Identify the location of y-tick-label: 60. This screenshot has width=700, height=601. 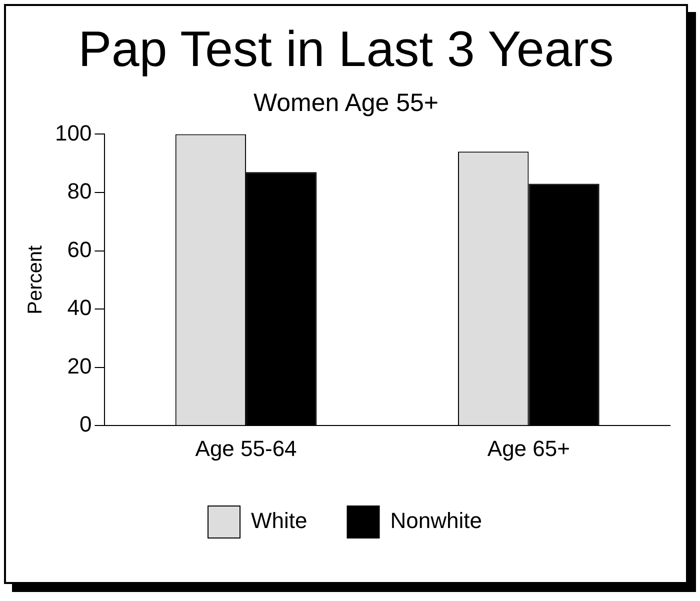
(79, 249).